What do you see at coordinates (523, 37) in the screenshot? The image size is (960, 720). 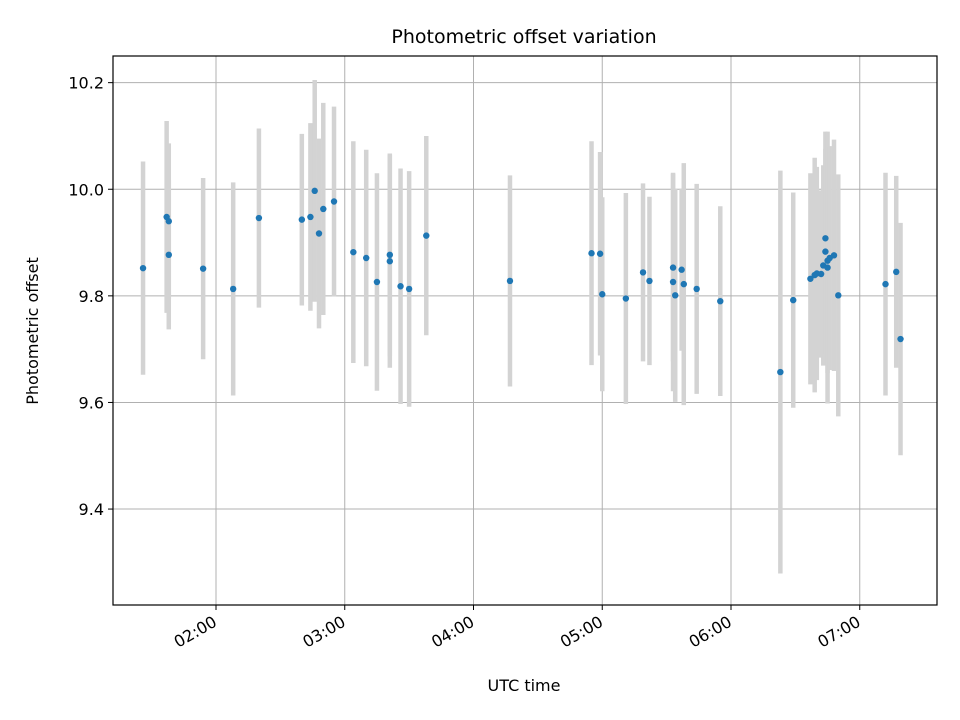 I see `chart-title: Photometric offset variation` at bounding box center [523, 37].